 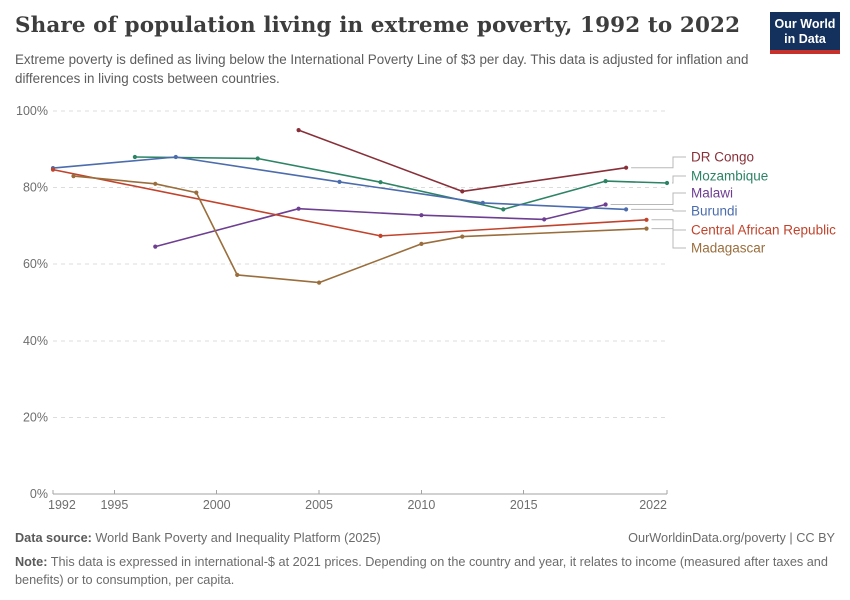 What do you see at coordinates (648, 198) in the screenshot?
I see `label-connector-malawi` at bounding box center [648, 198].